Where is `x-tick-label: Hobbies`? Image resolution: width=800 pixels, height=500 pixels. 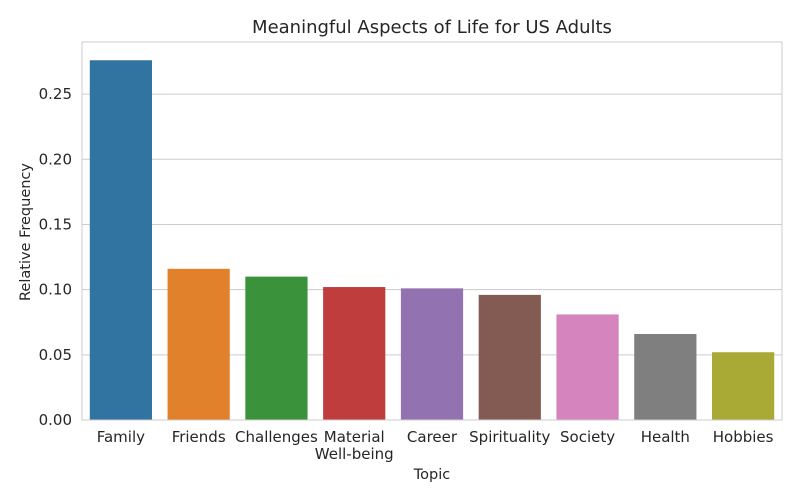
x-tick-label: Hobbies is located at coordinates (743, 437).